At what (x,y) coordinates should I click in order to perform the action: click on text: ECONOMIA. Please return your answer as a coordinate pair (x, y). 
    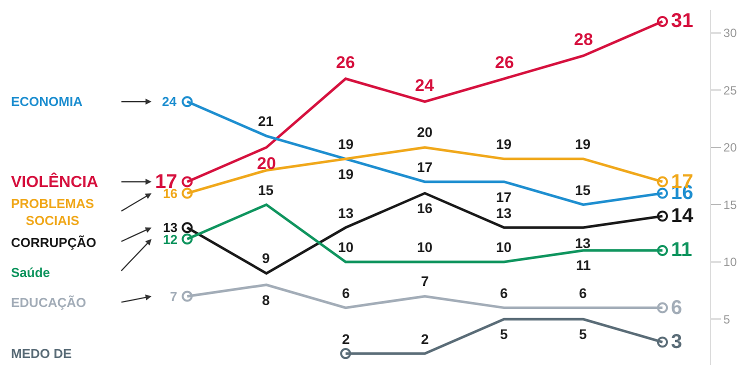
    Looking at the image, I should click on (47, 101).